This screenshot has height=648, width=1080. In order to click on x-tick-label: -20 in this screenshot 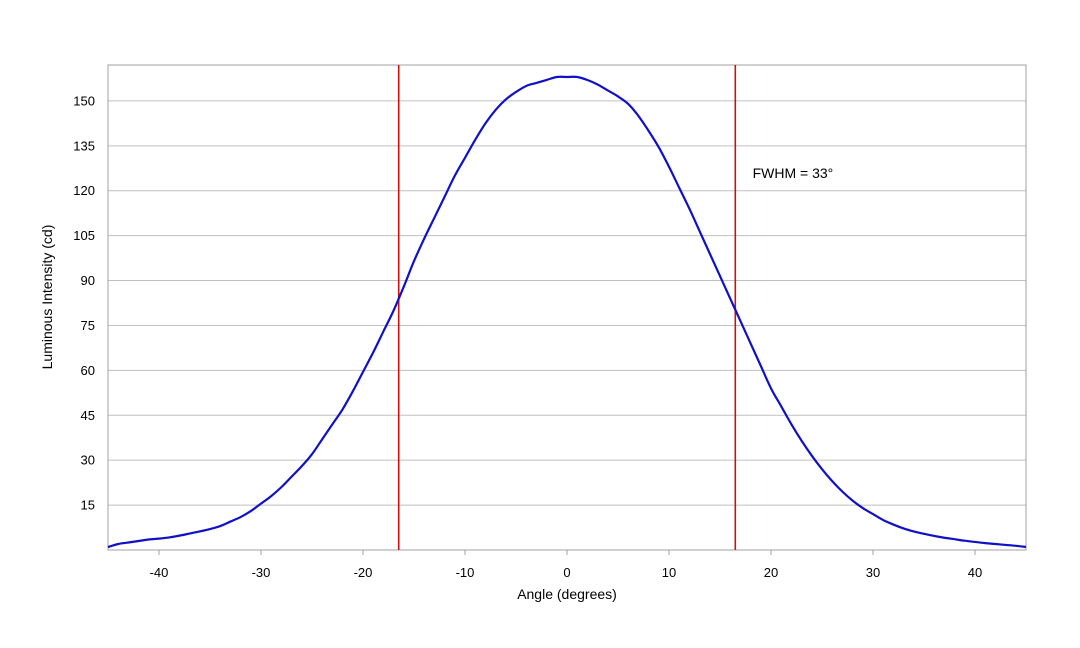, I will do `click(363, 572)`.